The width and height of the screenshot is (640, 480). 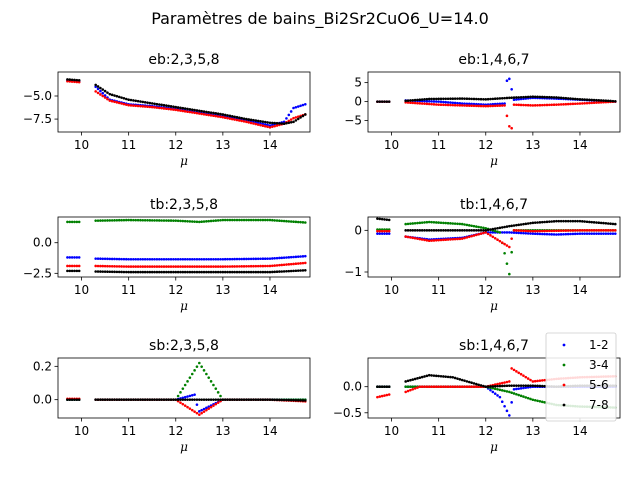 I want to click on x-axis-label: μ, so click(x=184, y=447).